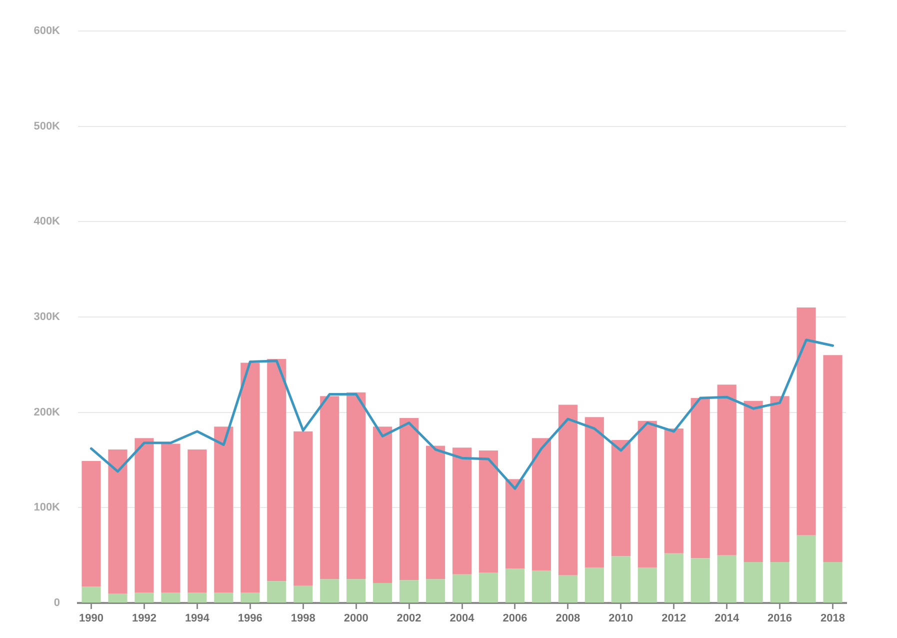  I want to click on y-tick-label: 400K, so click(47, 222).